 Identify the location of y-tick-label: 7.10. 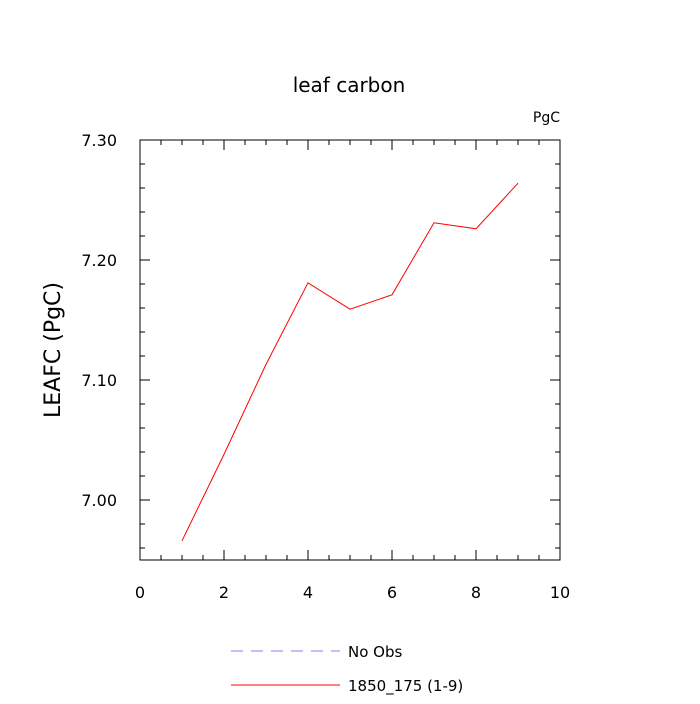
(99, 380).